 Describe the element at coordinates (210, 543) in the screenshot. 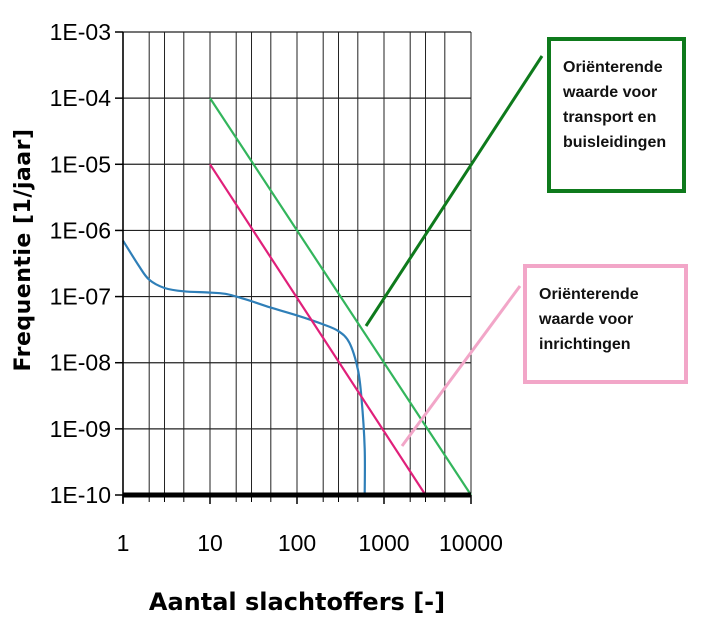

I see `x-tick-label: 10` at that location.